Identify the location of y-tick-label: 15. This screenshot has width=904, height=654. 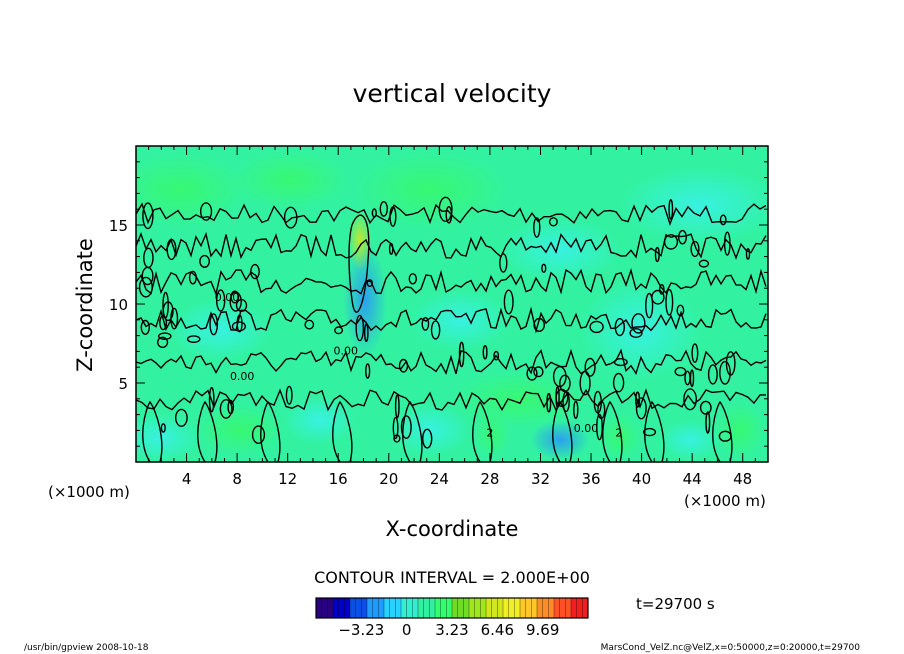
(118, 226).